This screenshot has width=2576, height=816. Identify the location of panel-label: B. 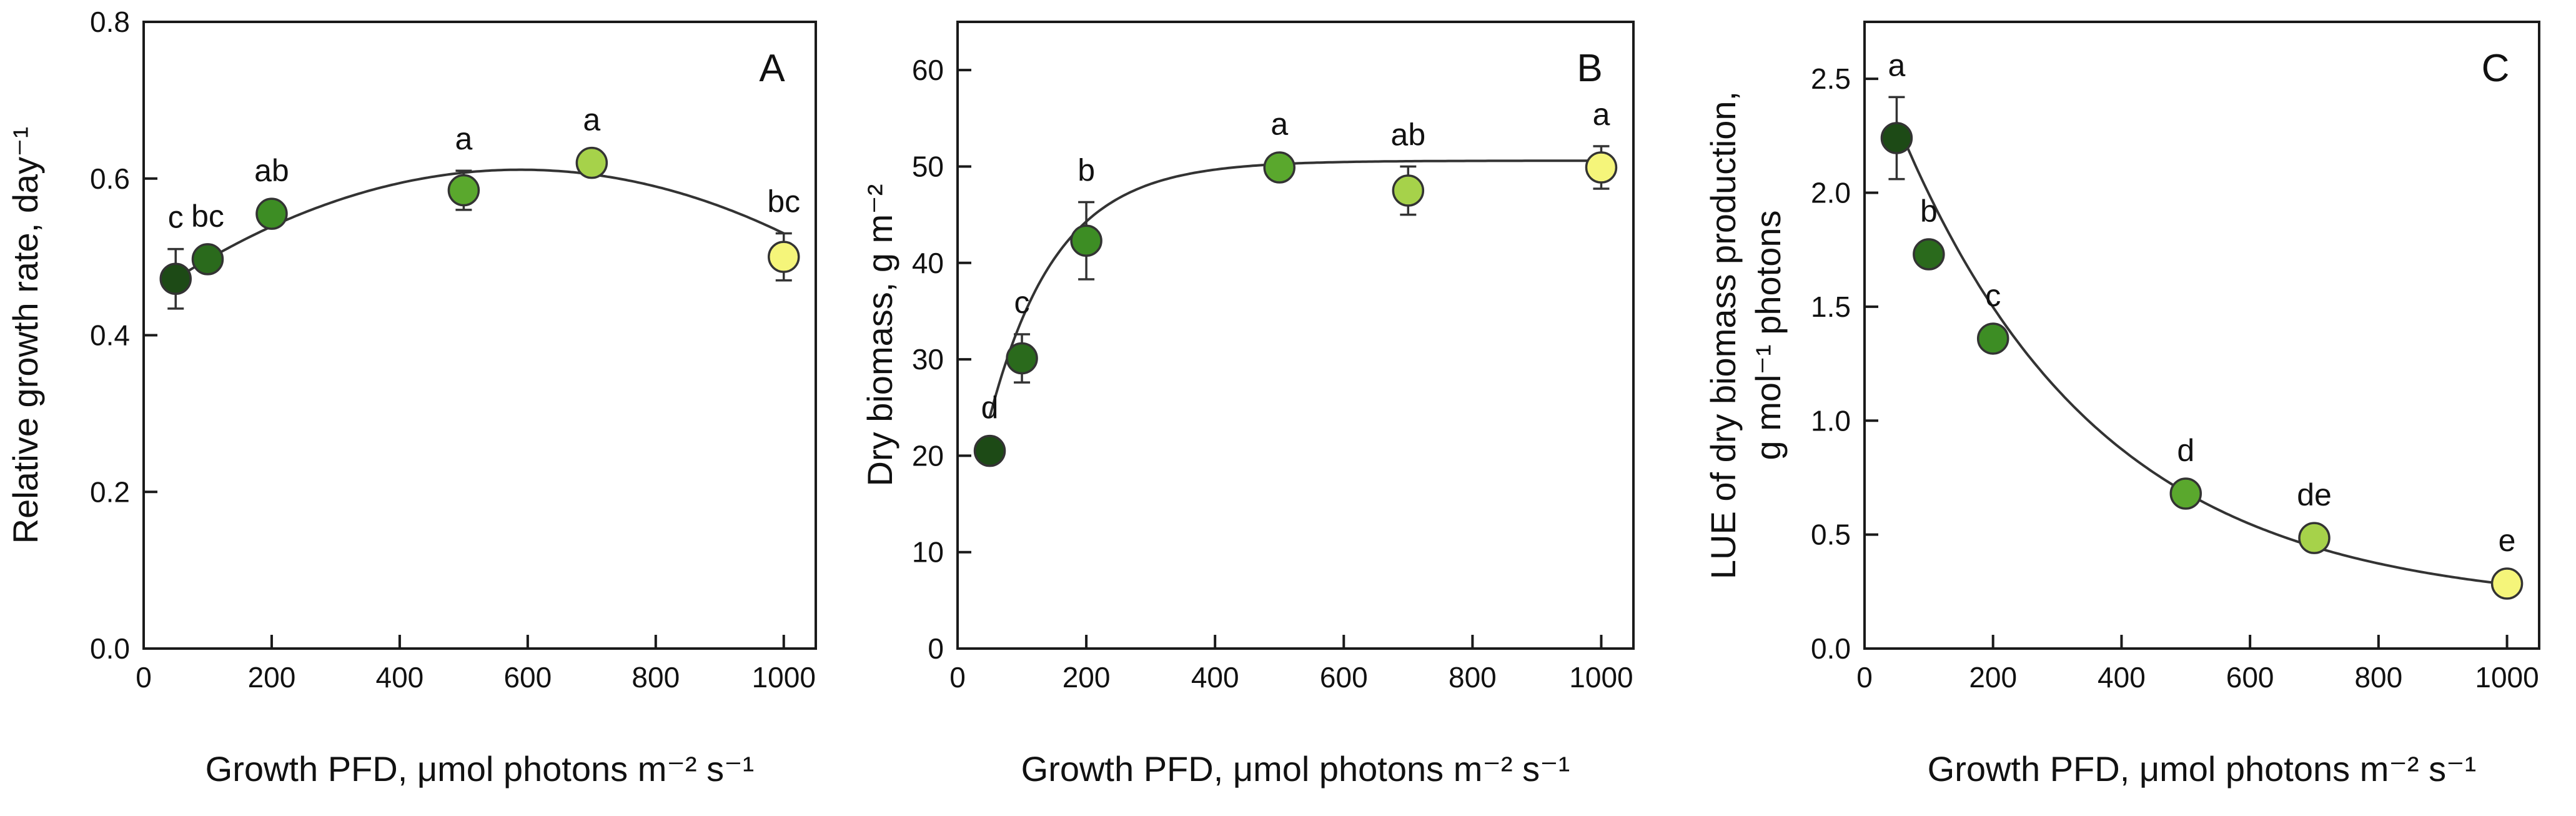
(1589, 68).